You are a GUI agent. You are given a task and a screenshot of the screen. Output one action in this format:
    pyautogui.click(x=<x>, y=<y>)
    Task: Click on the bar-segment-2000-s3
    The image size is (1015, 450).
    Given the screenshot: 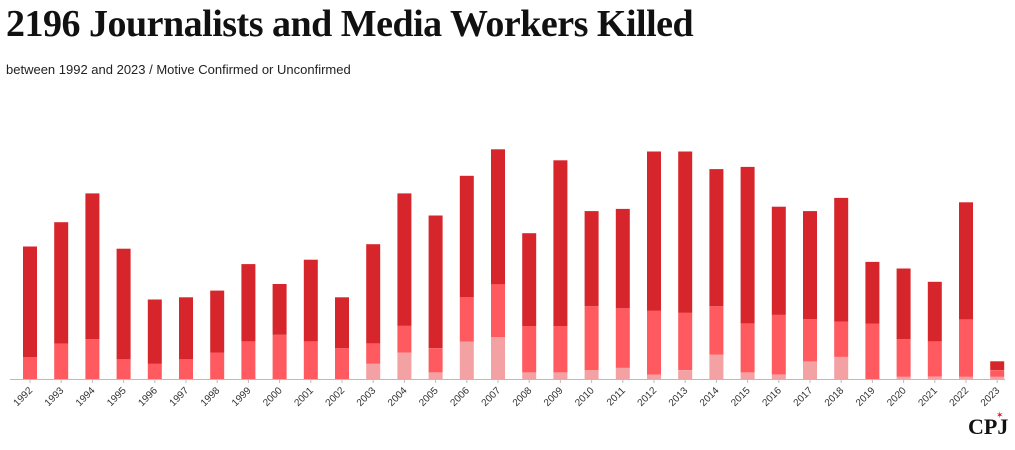 What is the action you would take?
    pyautogui.click(x=279, y=309)
    